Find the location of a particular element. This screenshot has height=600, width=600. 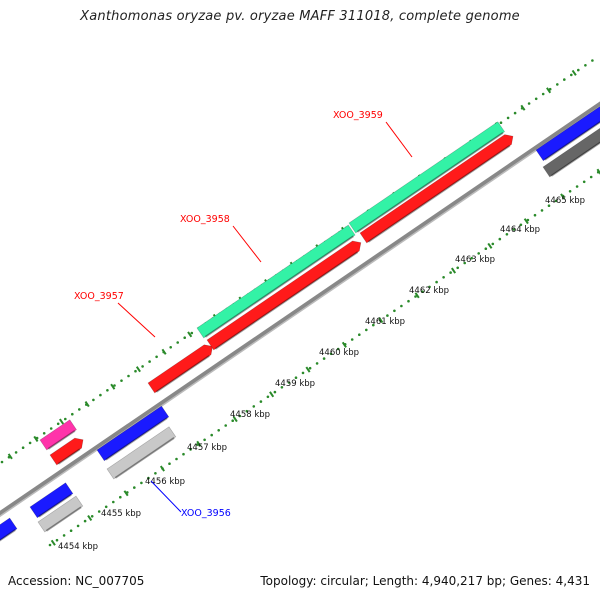

tick-label-9: 4463 kbp is located at coordinates (475, 260).